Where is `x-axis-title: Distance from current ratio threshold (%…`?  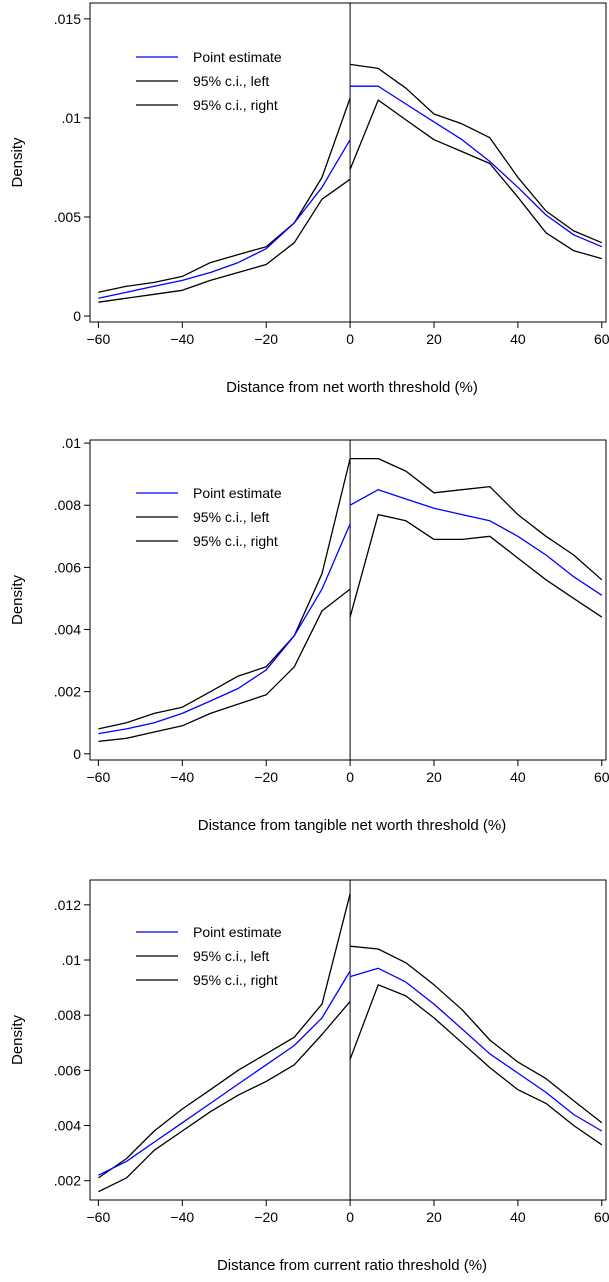
x-axis-title: Distance from current ratio threshold (%… is located at coordinates (352, 1265).